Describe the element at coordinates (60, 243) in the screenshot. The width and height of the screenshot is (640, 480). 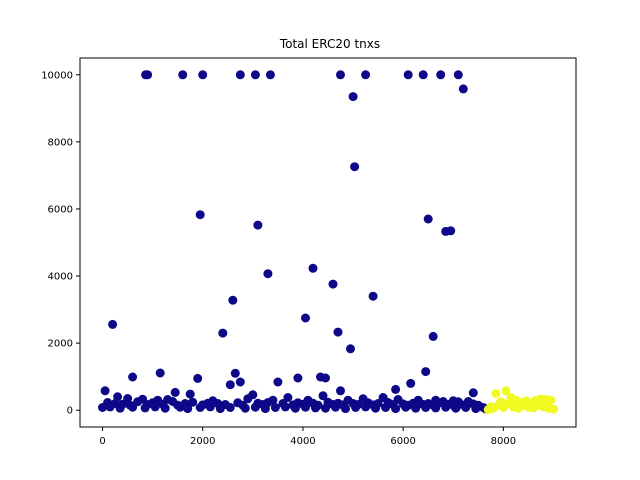
I see `y-axis: 0 2000 4000 6000 8000 10000` at that location.